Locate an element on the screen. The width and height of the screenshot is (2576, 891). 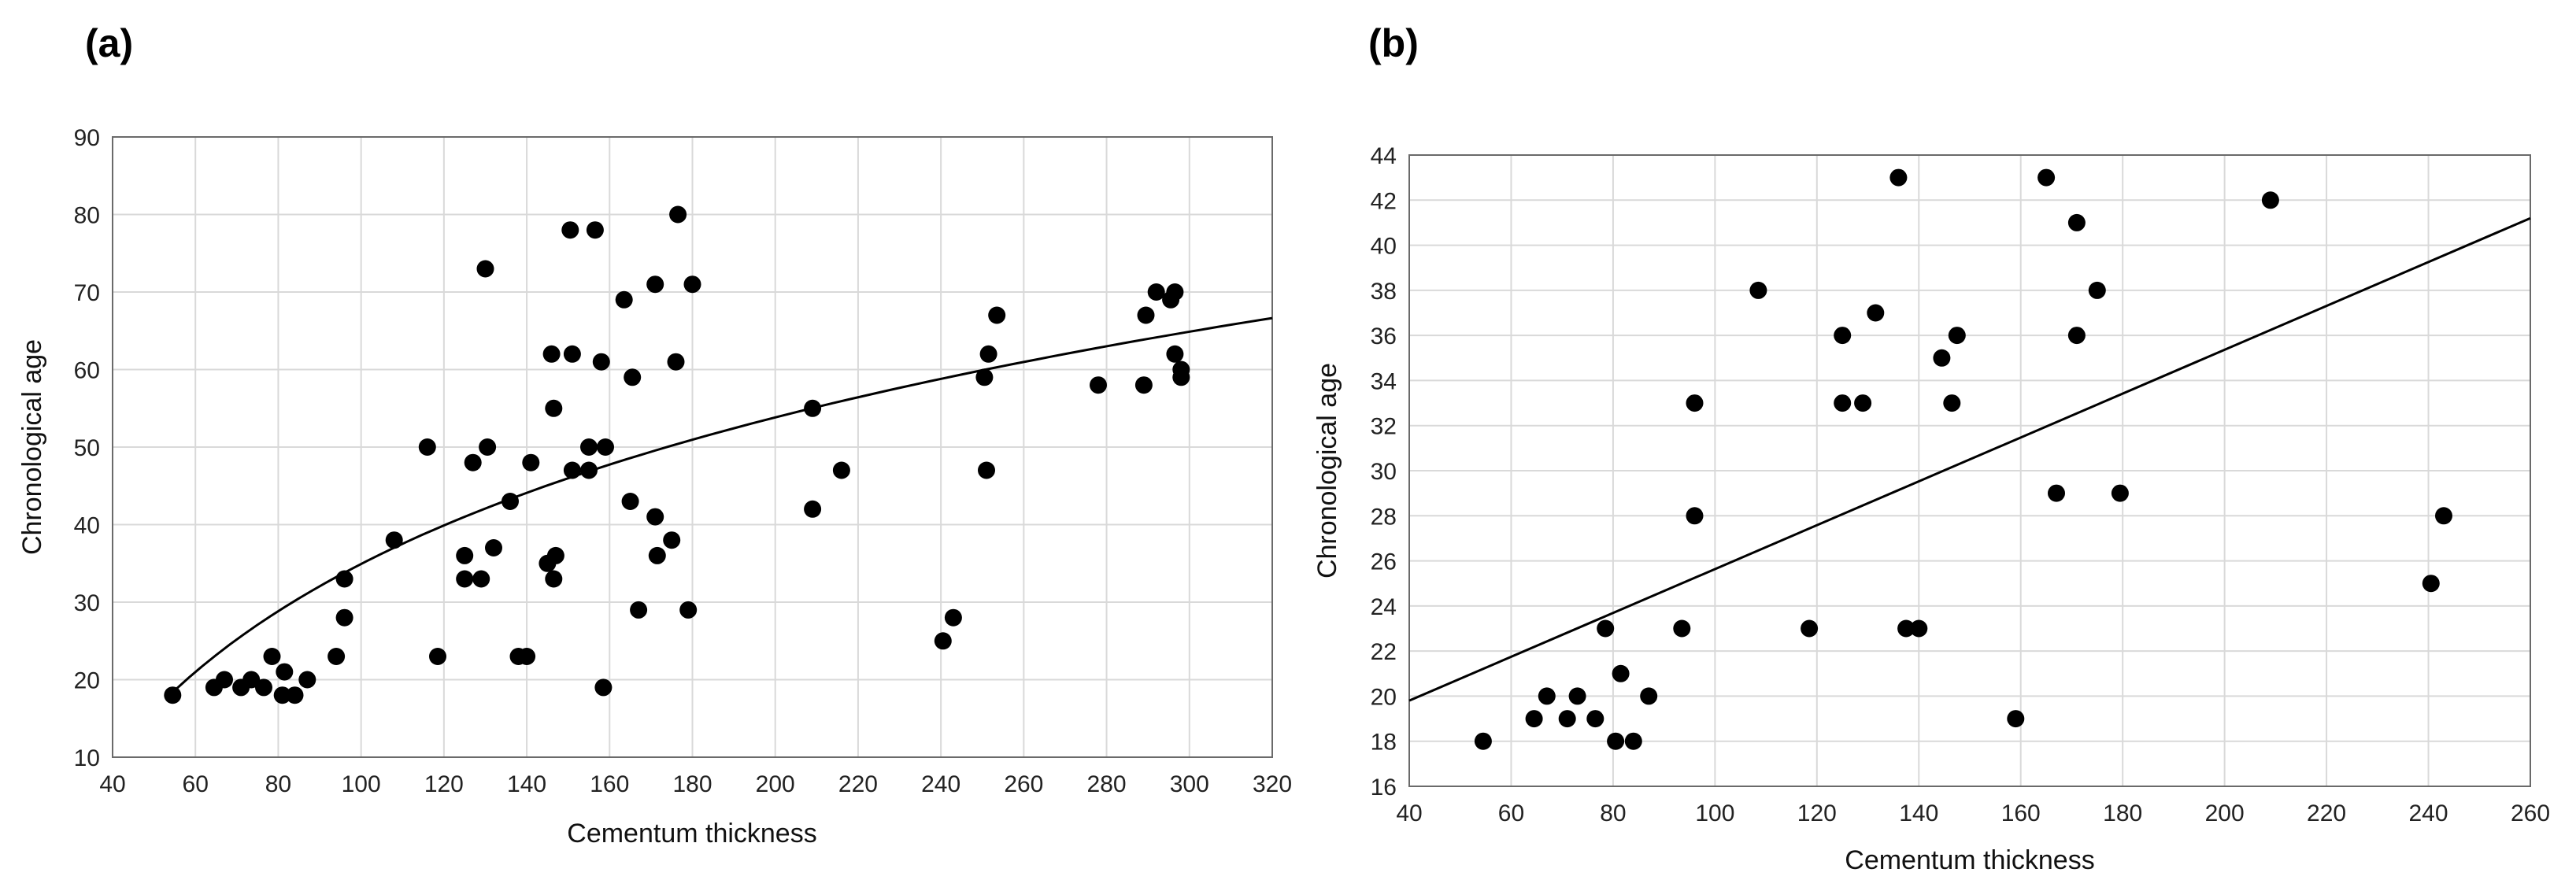
y-tick-label: 50 is located at coordinates (87, 448).